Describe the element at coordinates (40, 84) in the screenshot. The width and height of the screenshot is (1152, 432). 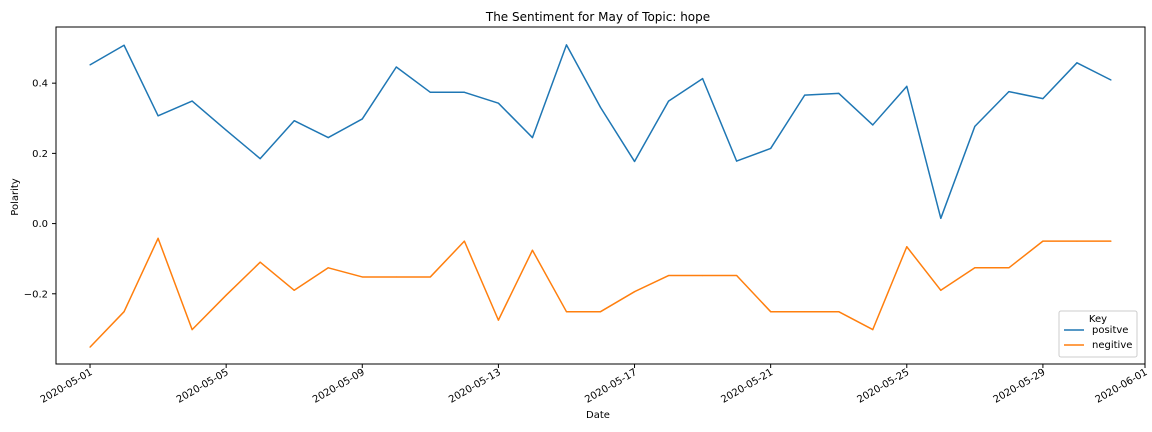
I see `y-tick-label: 0.4` at that location.